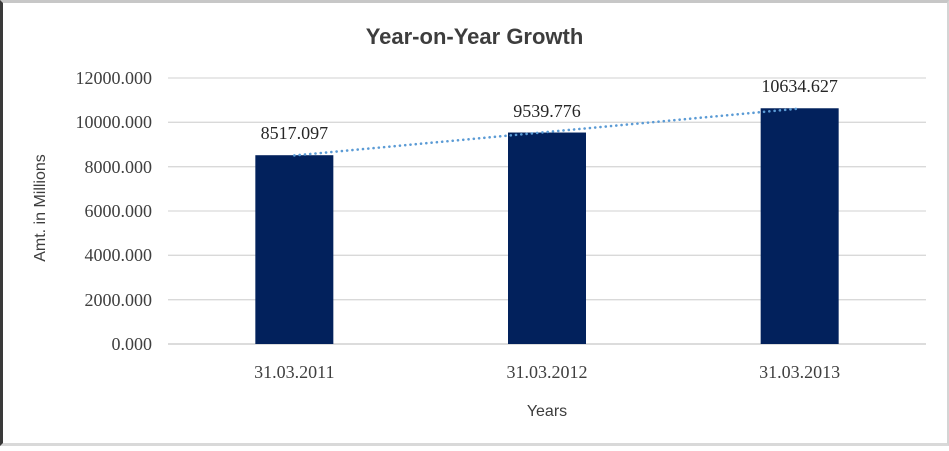  I want to click on chart-title: Year-on-Year Growth, so click(474, 36).